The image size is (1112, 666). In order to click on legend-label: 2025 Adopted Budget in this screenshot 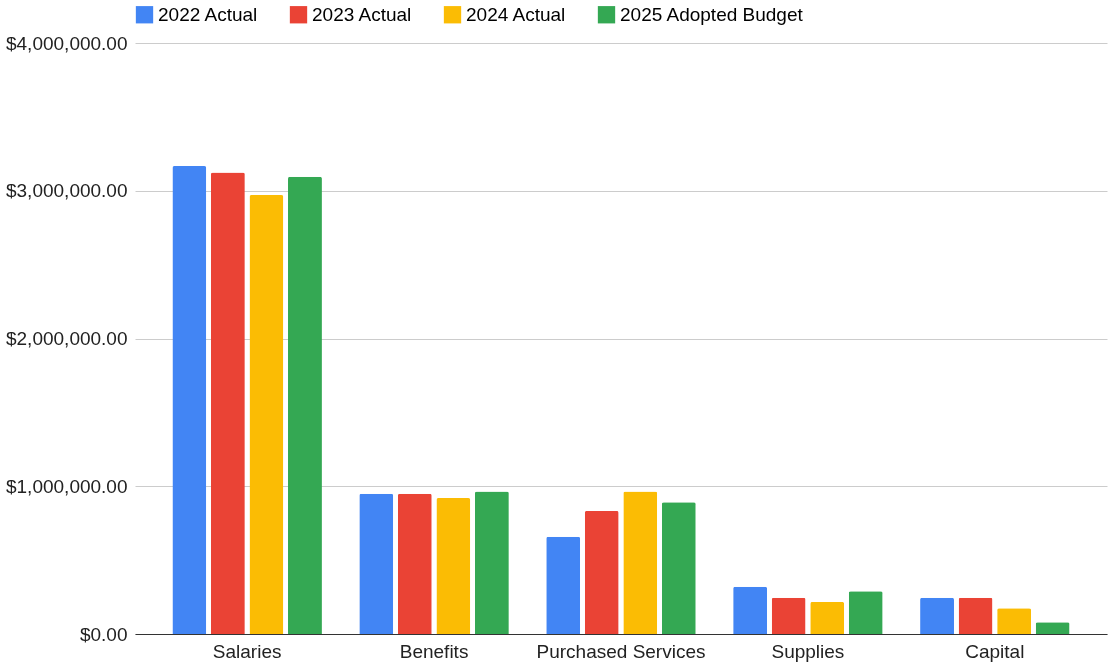, I will do `click(712, 14)`.